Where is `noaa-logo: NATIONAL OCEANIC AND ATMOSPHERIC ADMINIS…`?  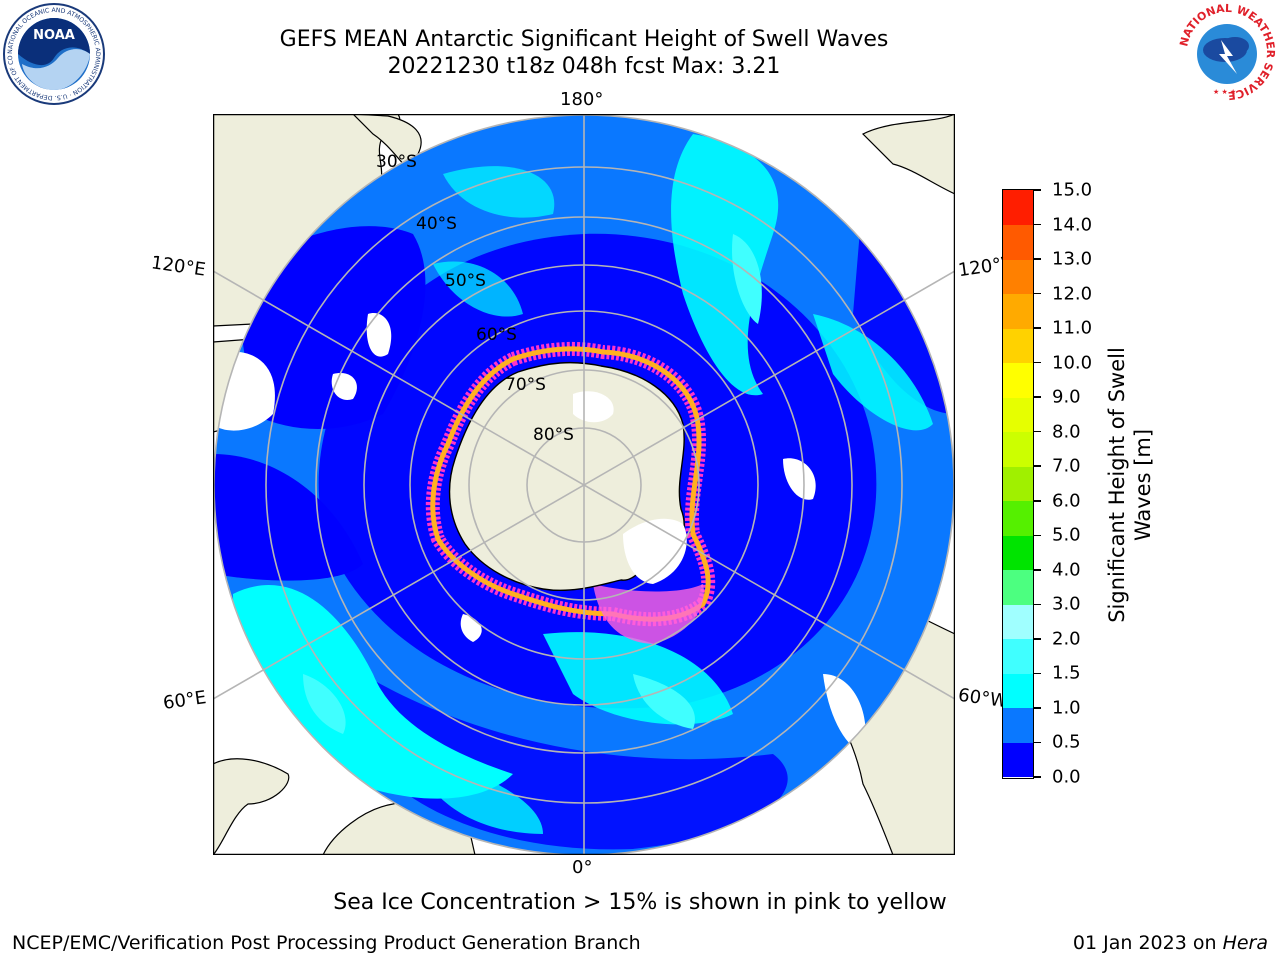
noaa-logo: NATIONAL OCEANIC AND ATMOSPHERIC ADMINIS… is located at coordinates (53, 53).